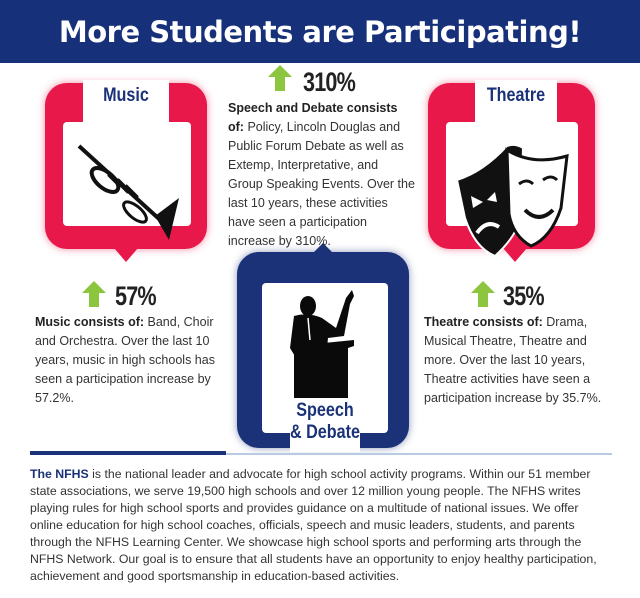  I want to click on section-divider-accent, so click(128, 453).